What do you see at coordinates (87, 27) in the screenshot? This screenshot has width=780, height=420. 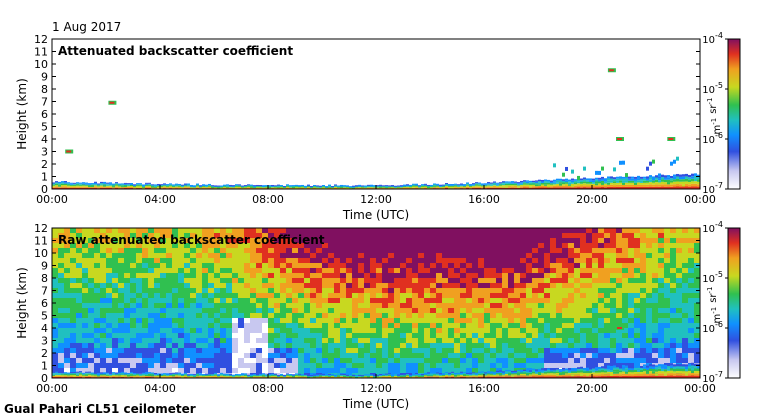 I see `date-label: 1 Aug 2017` at bounding box center [87, 27].